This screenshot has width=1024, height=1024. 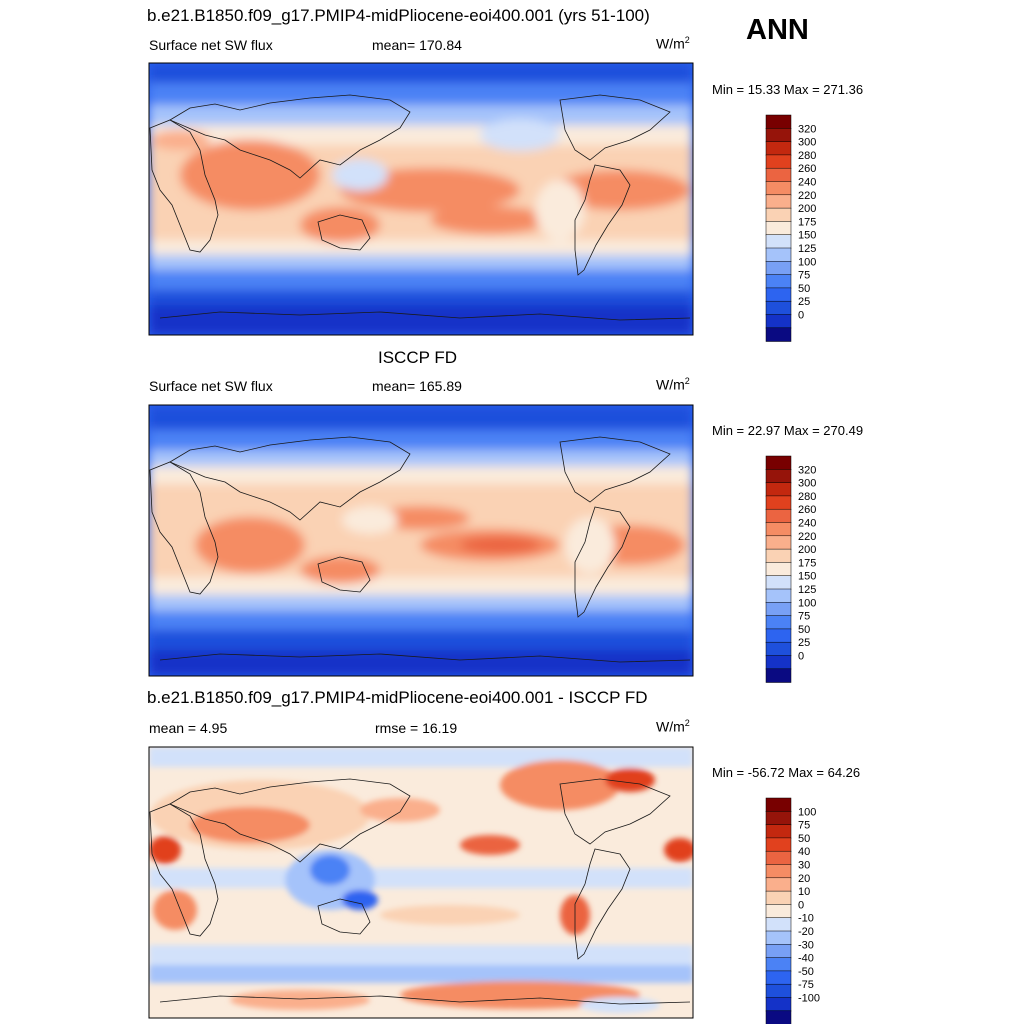 I want to click on map-panel2-frame, so click(x=421, y=540).